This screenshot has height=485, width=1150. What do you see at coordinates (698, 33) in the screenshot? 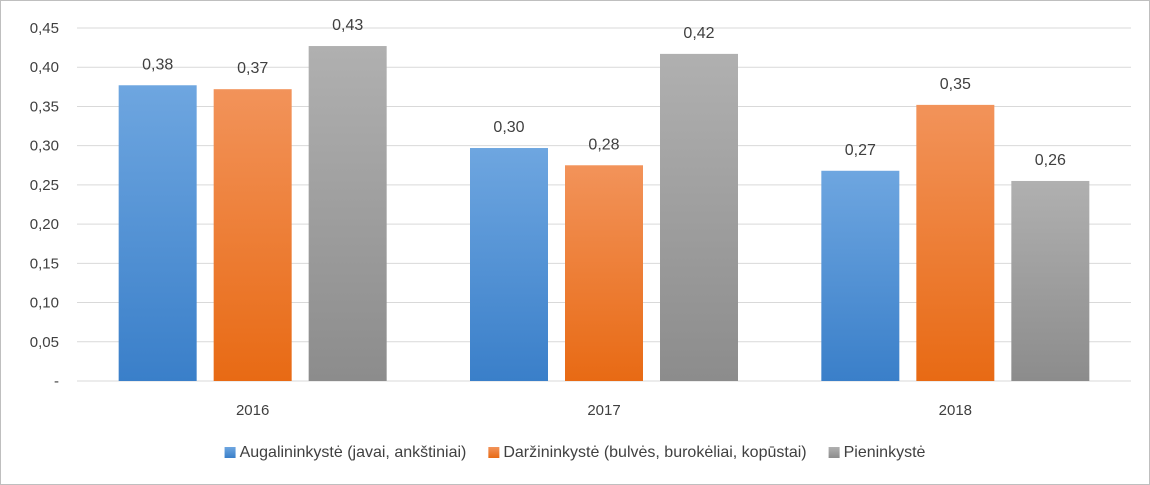
I see `data-label: 0,42` at bounding box center [698, 33].